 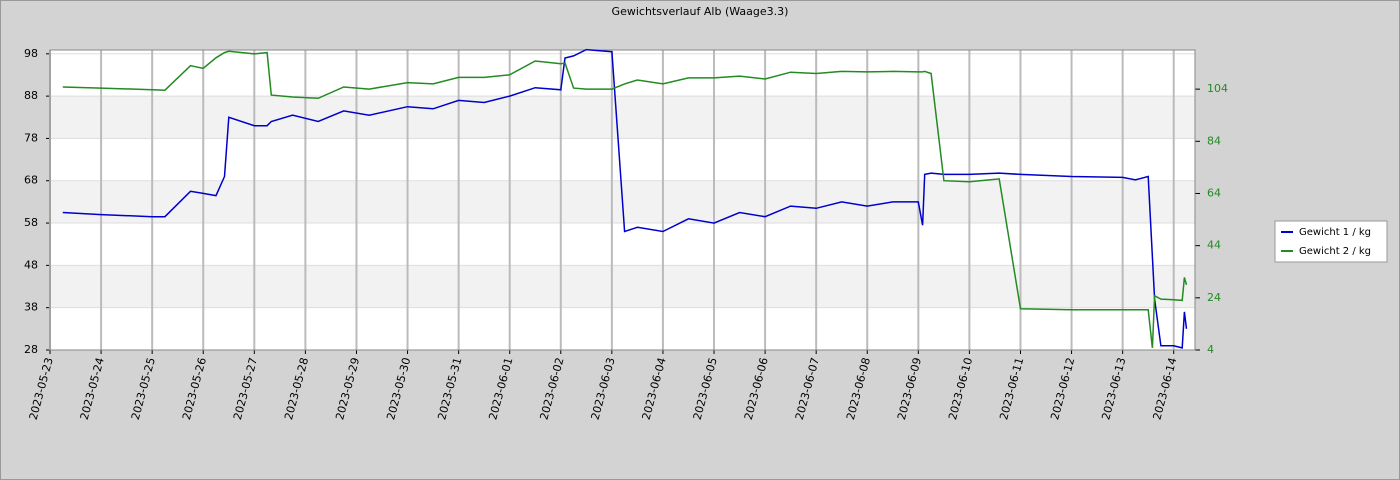 I want to click on chart-title: Gewichtsverlauf Alb (Waage3.3), so click(x=700, y=11).